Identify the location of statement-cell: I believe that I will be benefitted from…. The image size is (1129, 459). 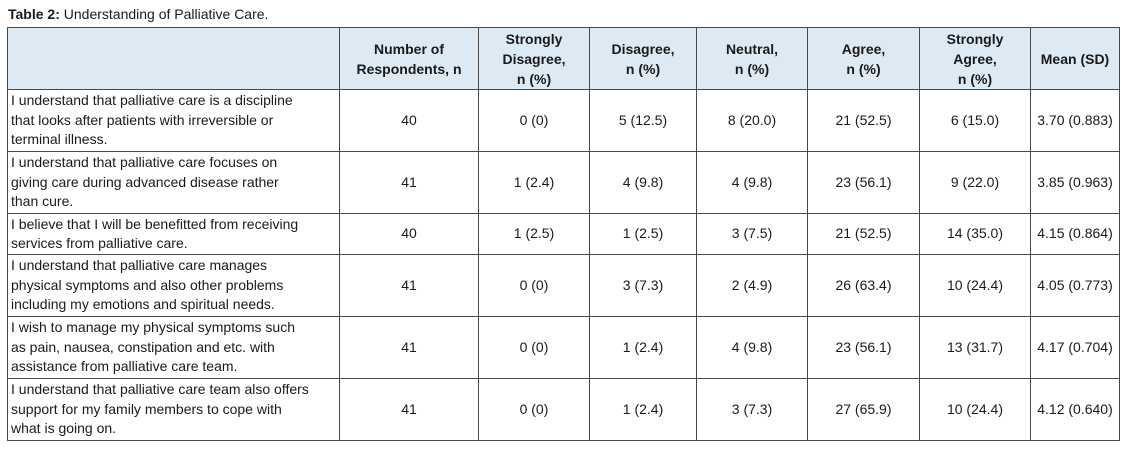
(173, 234).